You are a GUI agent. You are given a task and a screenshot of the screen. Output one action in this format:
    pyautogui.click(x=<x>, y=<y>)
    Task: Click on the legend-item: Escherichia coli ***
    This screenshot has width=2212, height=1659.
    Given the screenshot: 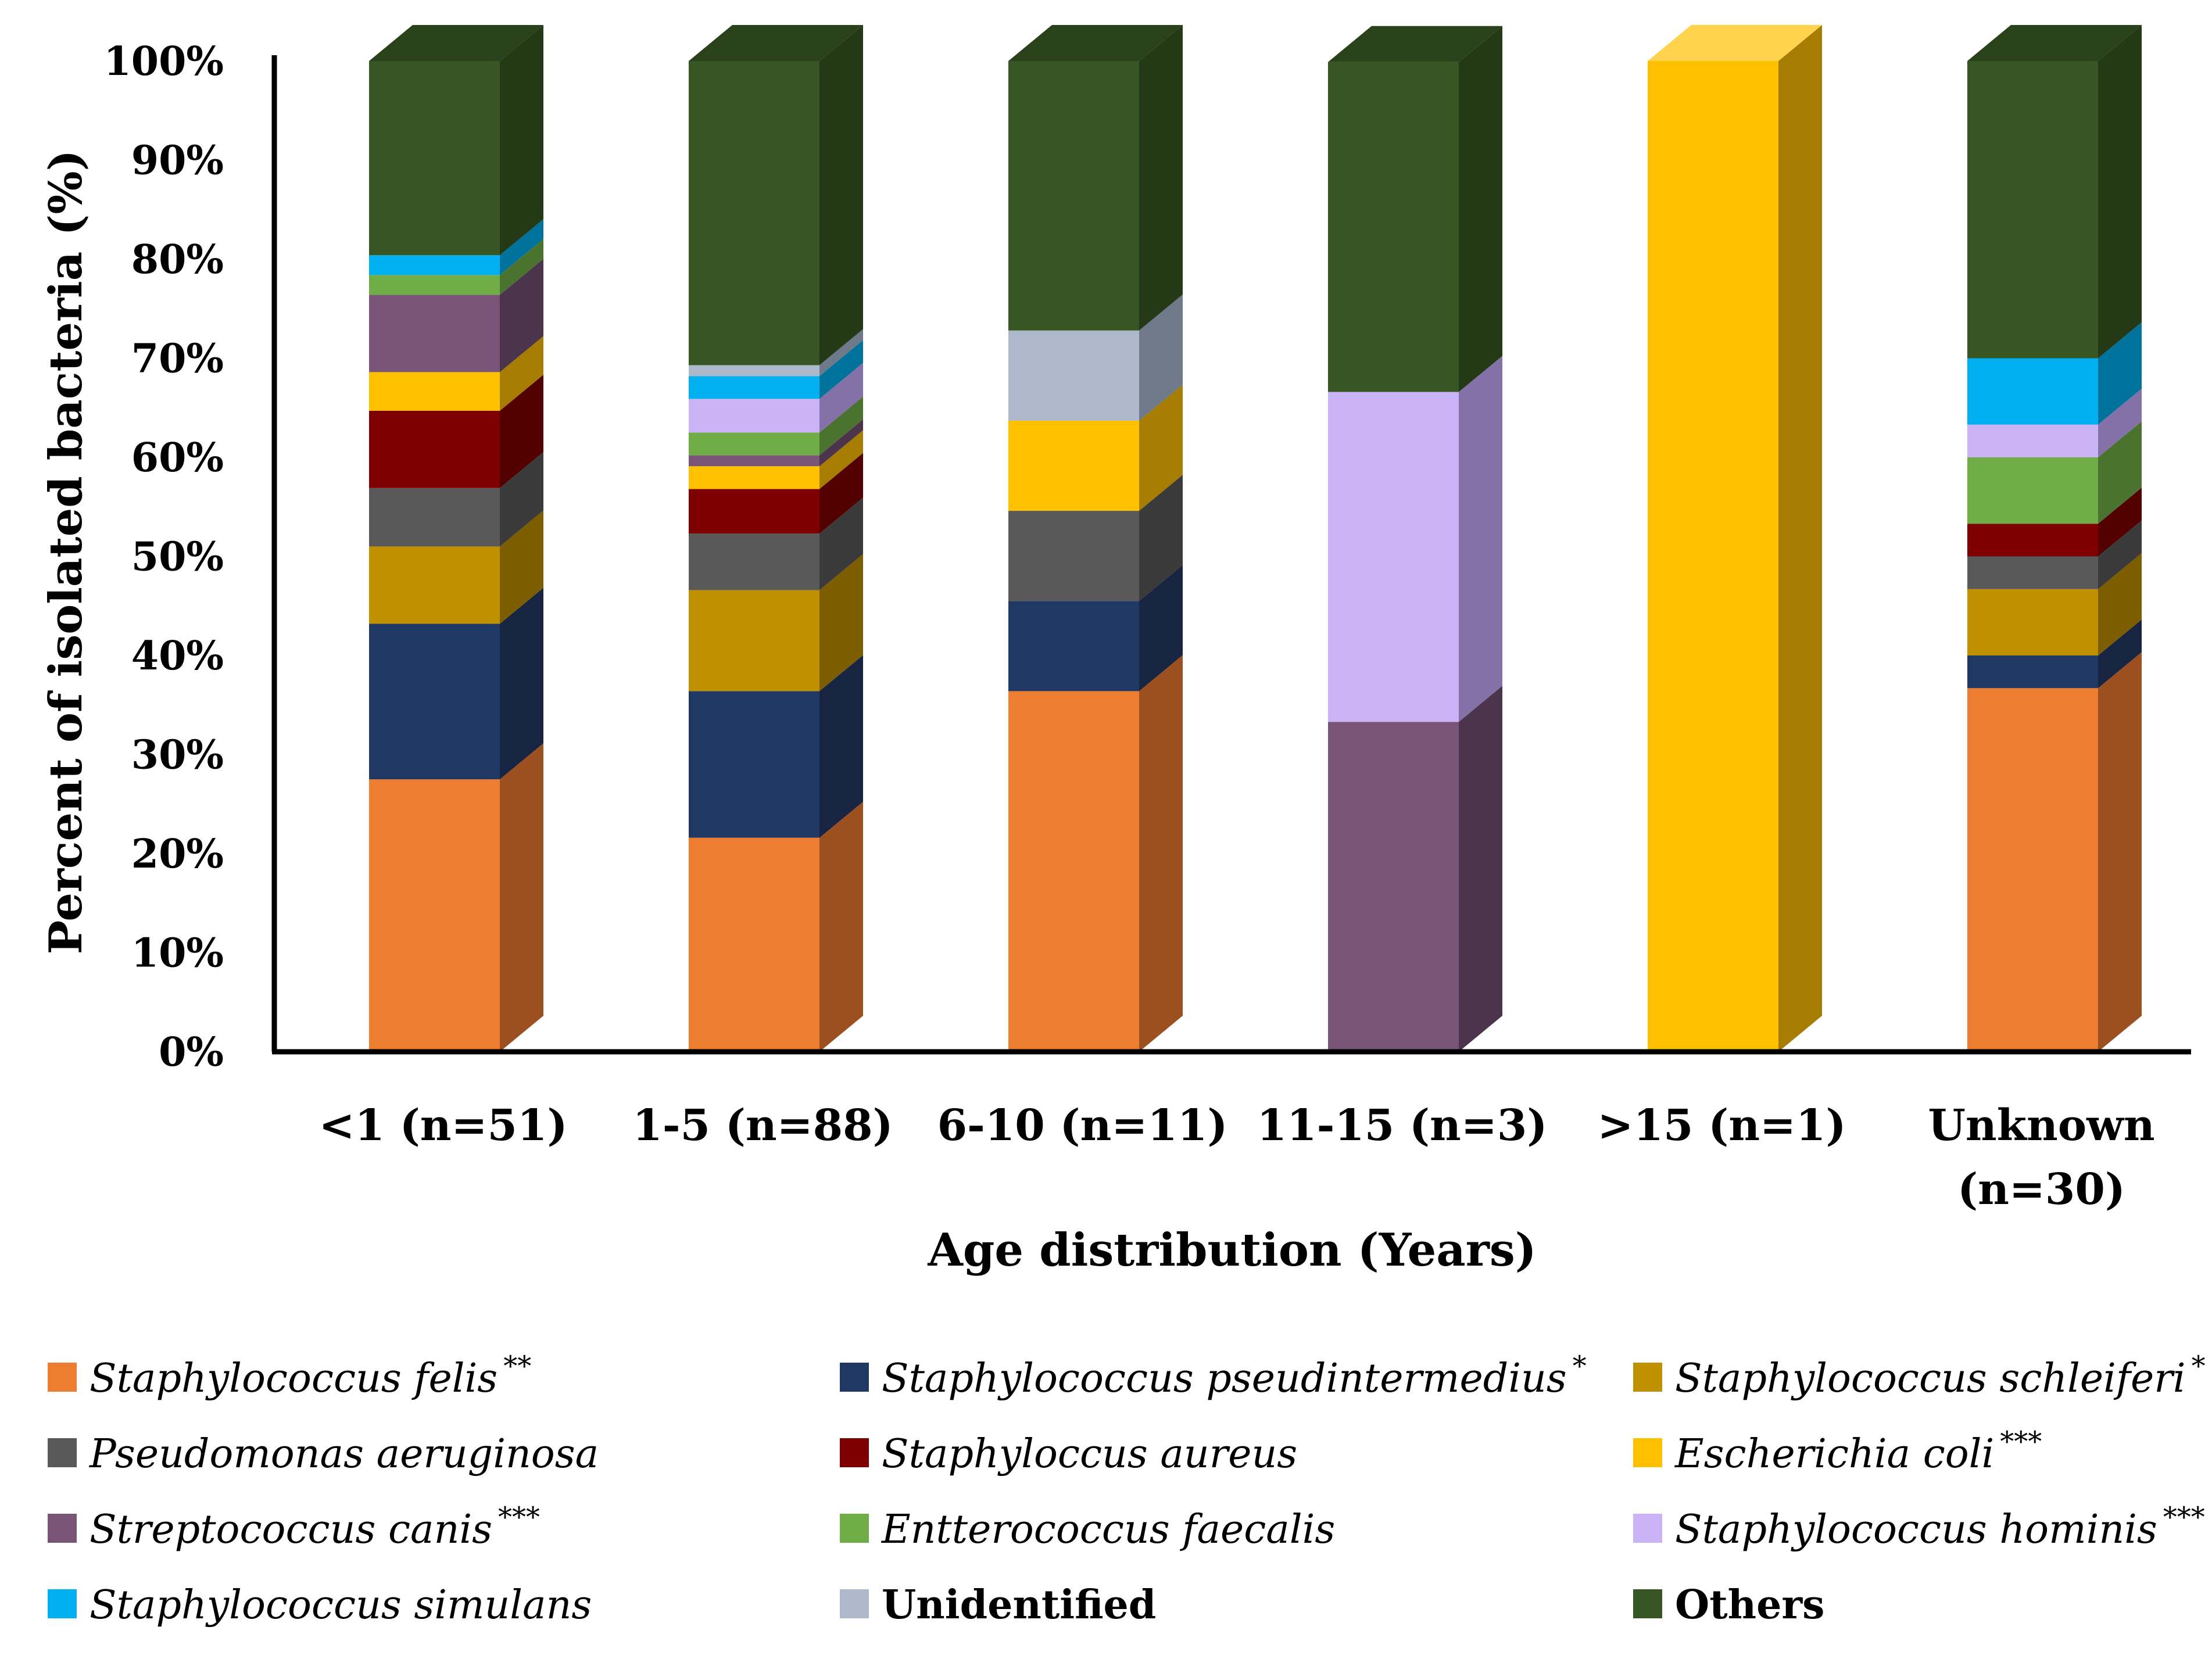 What is the action you would take?
    pyautogui.click(x=1837, y=1451)
    